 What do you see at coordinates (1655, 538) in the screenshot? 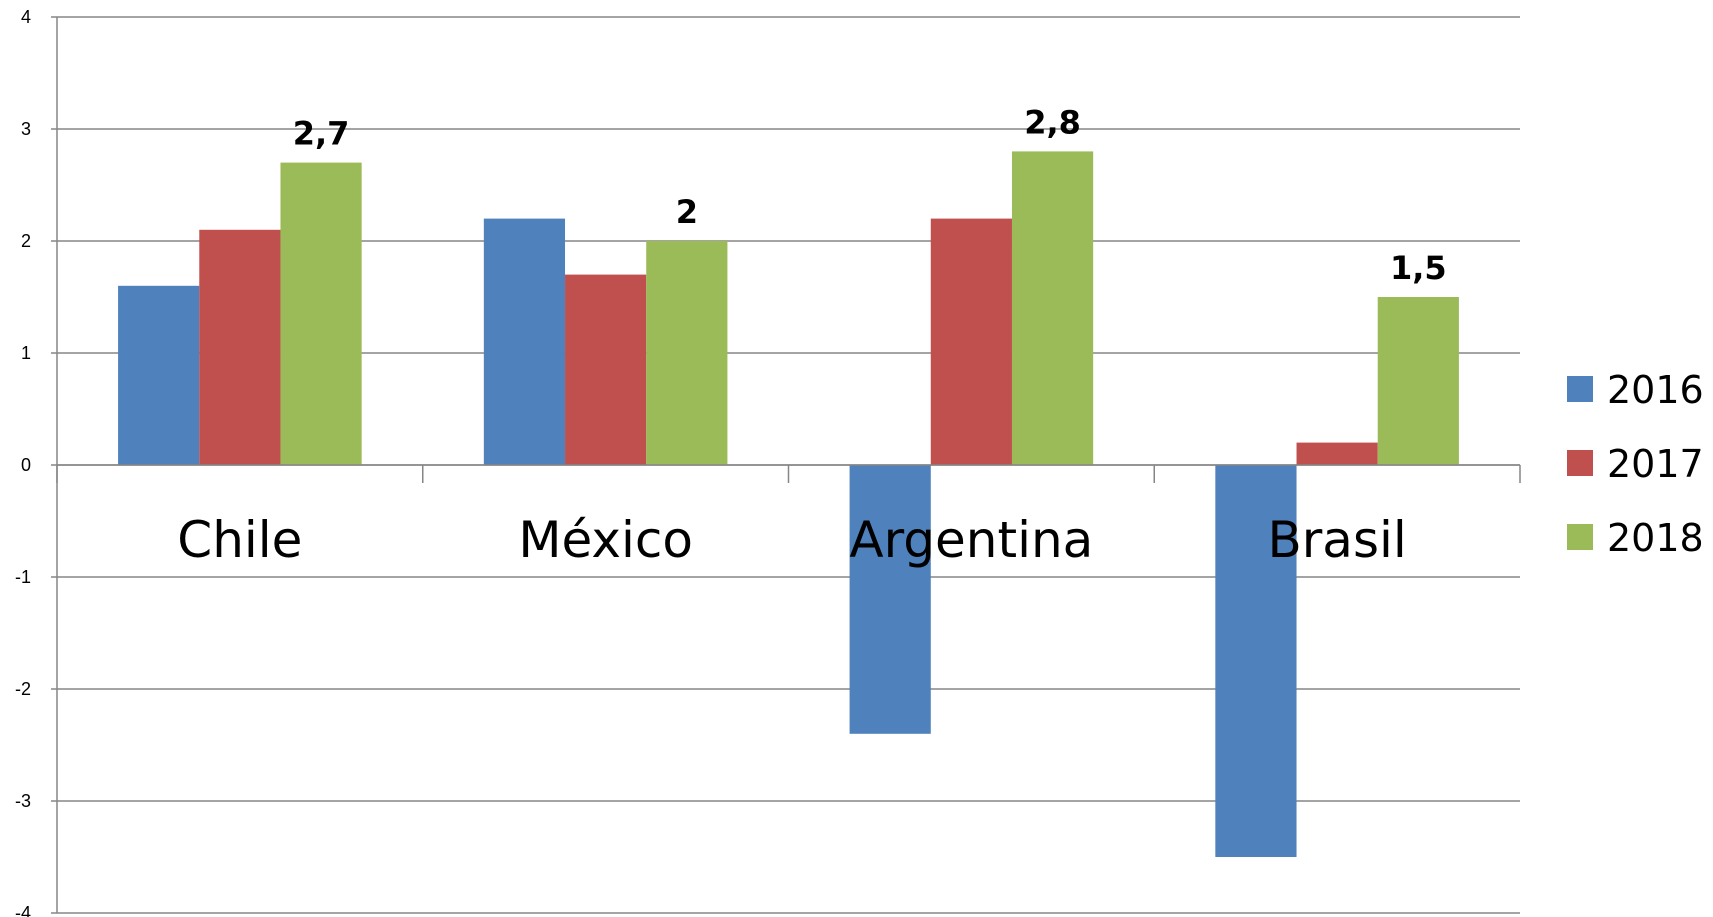
I see `legend-label: 2018` at bounding box center [1655, 538].